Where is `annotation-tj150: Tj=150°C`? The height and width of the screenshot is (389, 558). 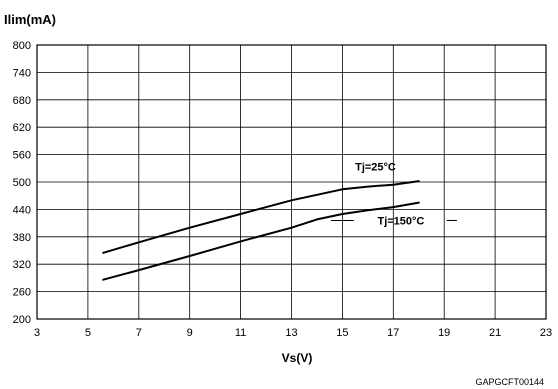
annotation-tj150: Tj=150°C is located at coordinates (400, 221).